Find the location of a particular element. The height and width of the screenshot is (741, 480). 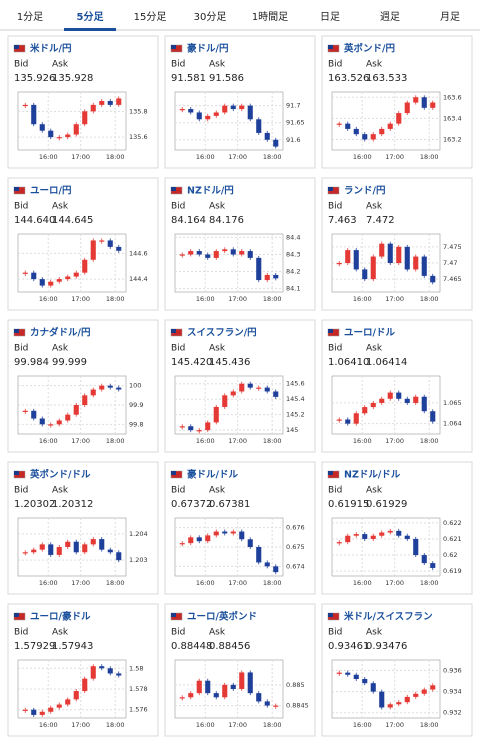

pair-title: スイスフラン/円 is located at coordinates (222, 333).